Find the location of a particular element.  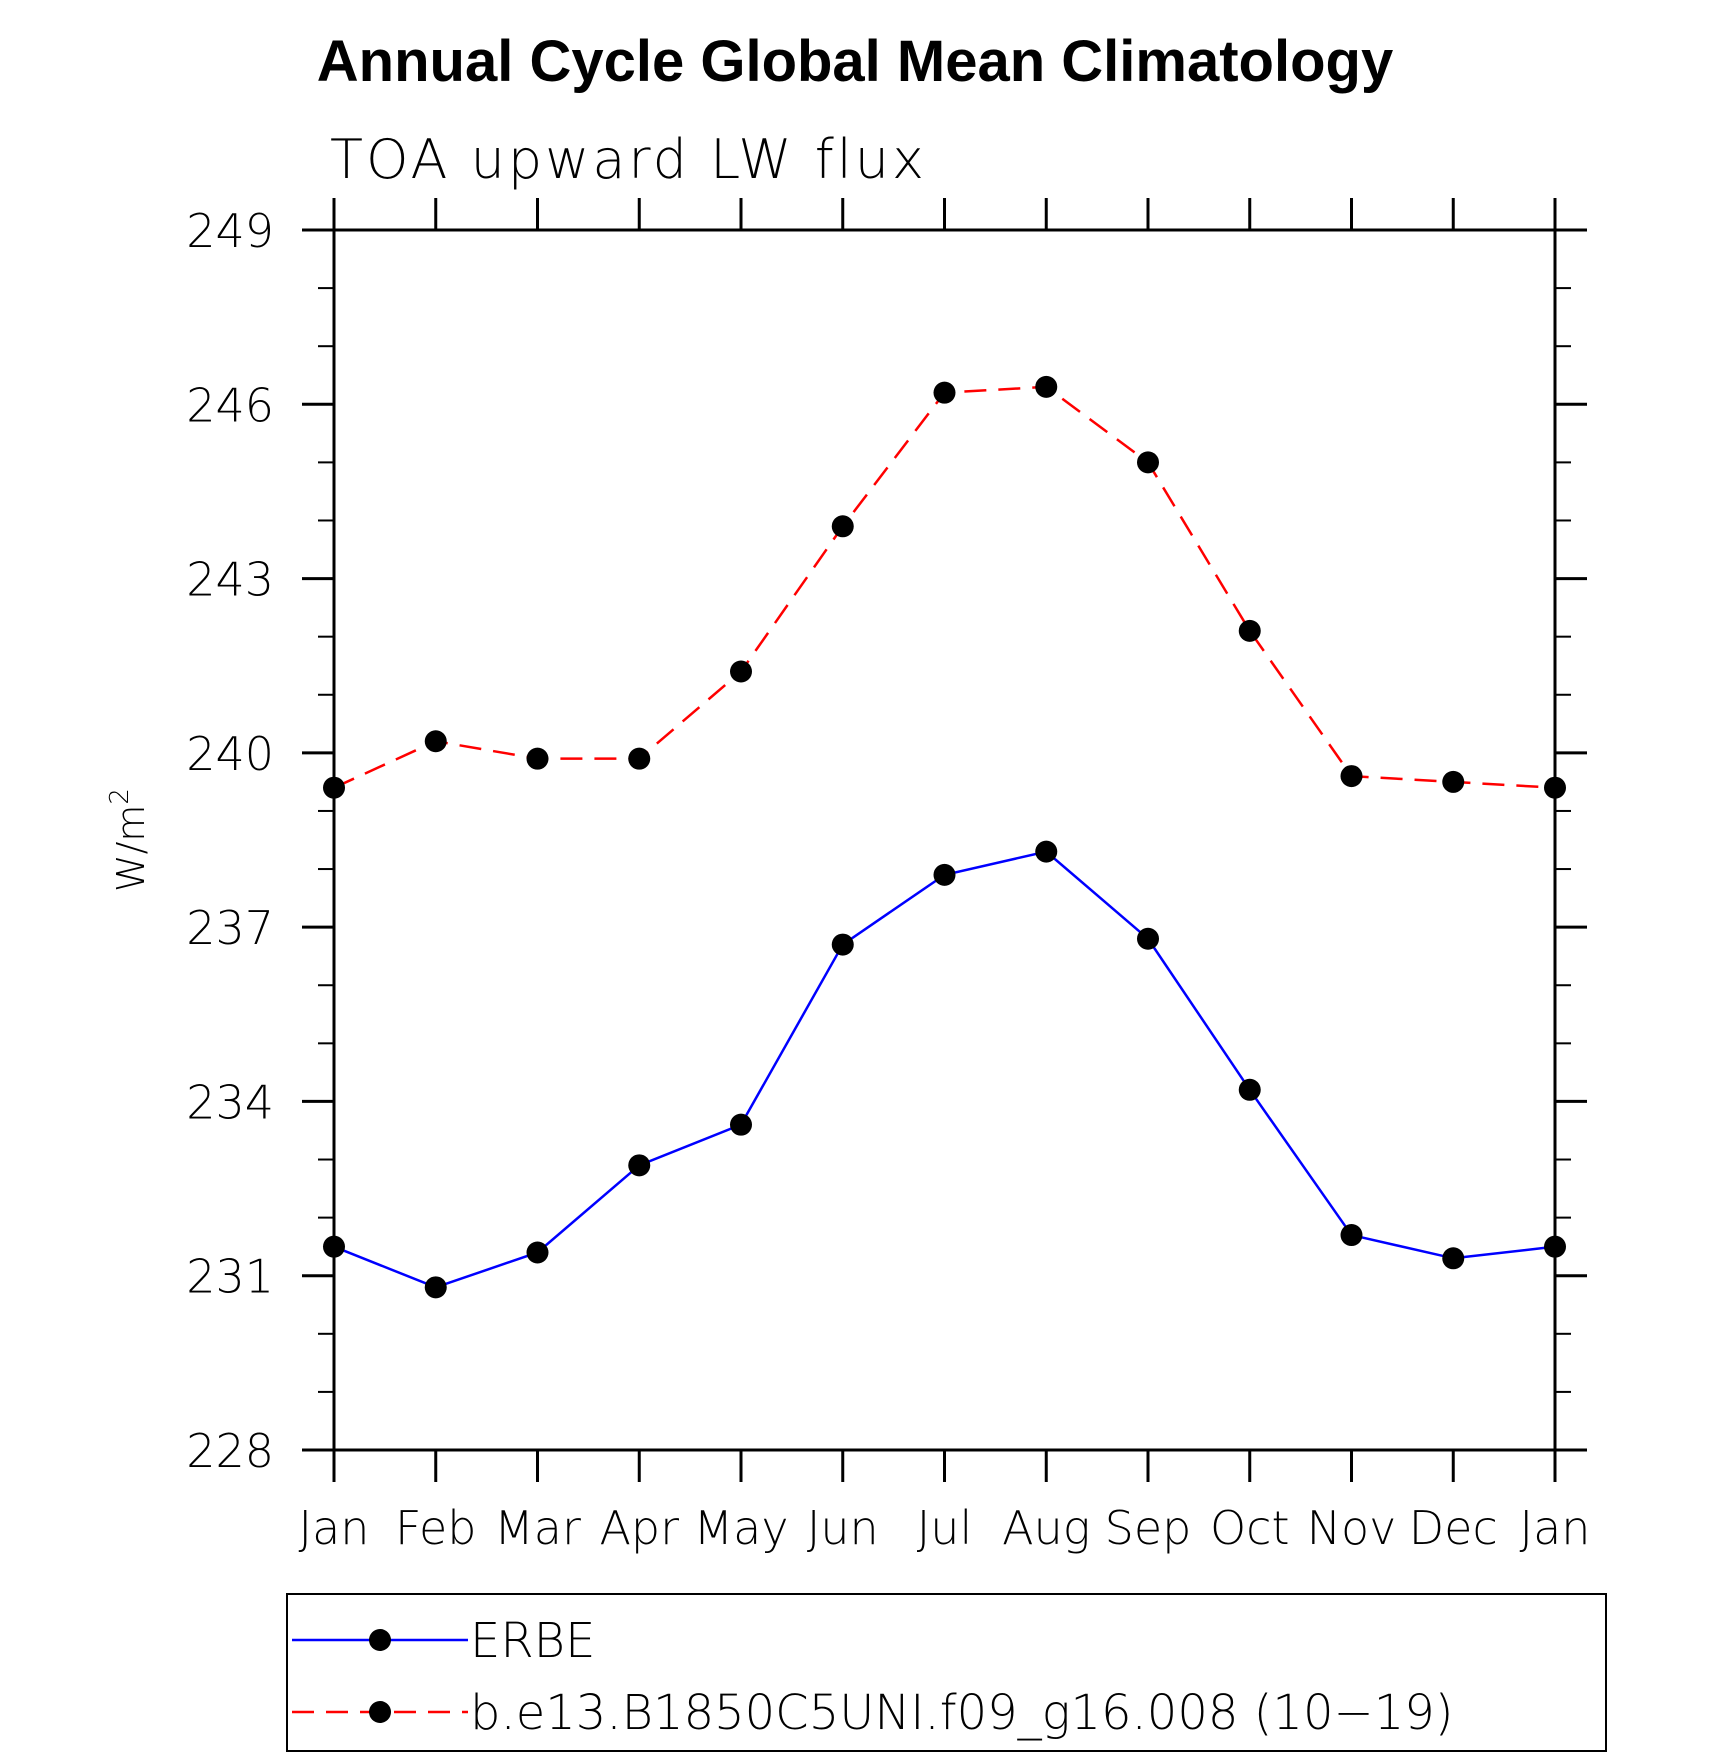

chart-subtitle: TOA upward LW flux is located at coordinates (628, 159).